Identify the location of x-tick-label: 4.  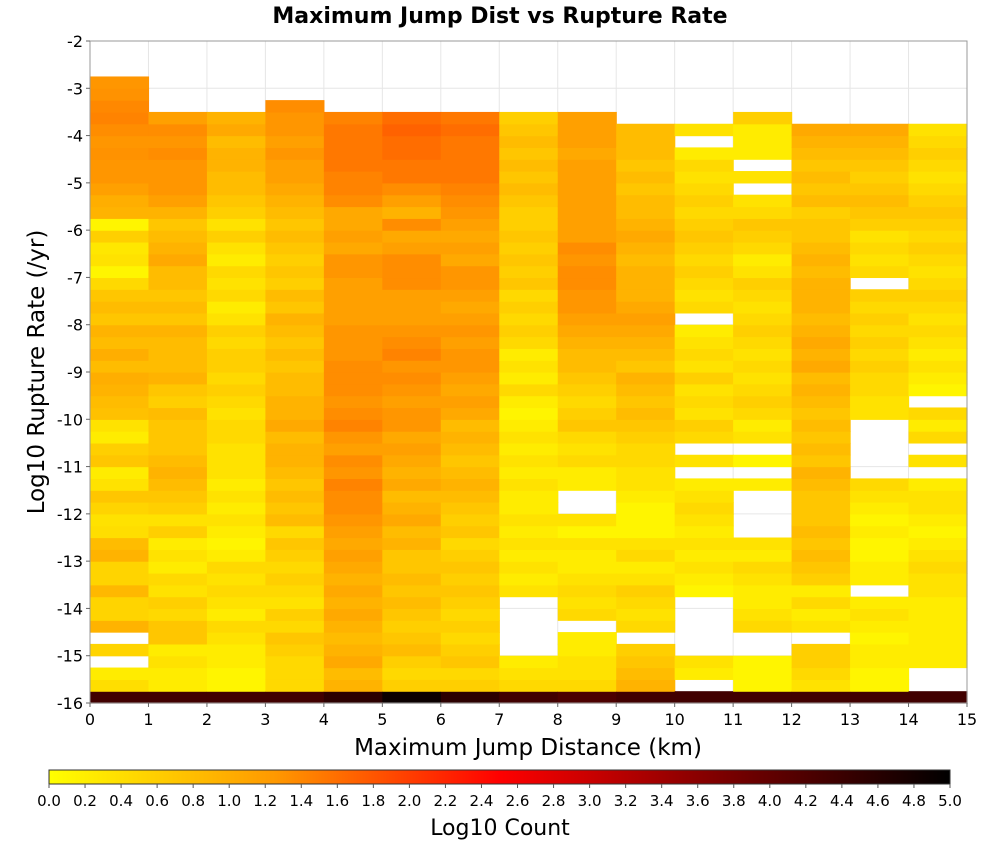
(324, 719).